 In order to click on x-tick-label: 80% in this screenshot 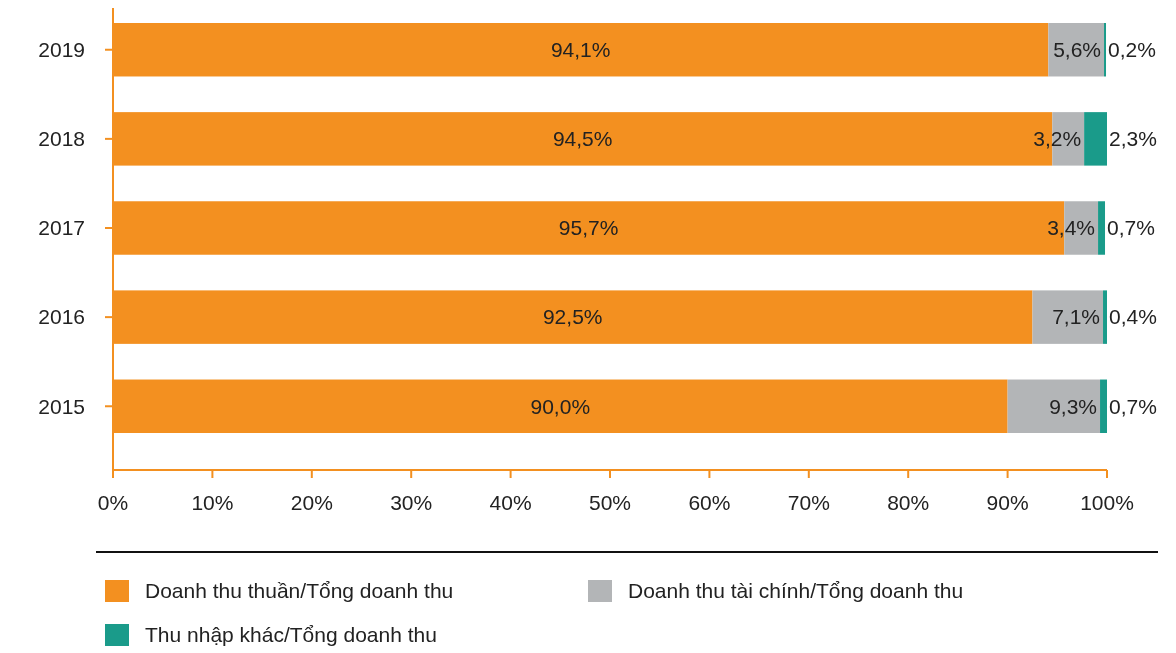, I will do `click(908, 503)`.